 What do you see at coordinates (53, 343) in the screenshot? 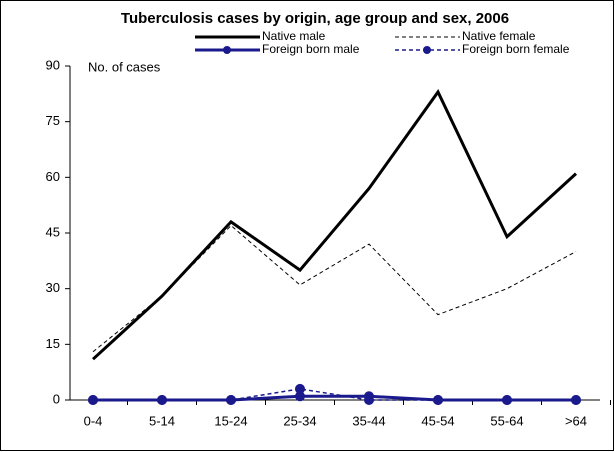
I see `y-tick-label: 15` at bounding box center [53, 343].